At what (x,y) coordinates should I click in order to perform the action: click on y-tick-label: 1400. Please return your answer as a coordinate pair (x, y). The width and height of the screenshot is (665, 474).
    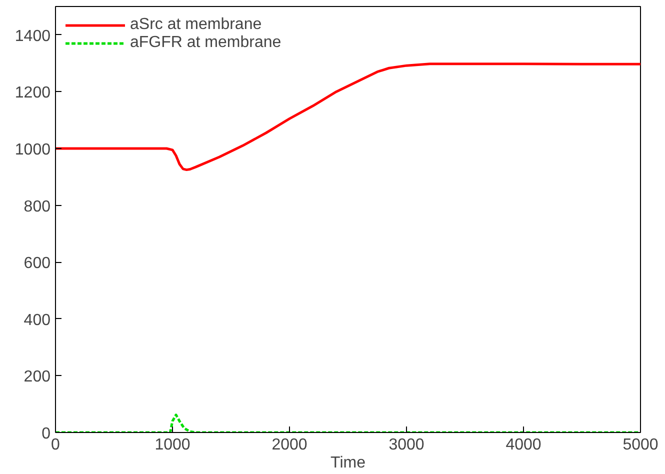
    Looking at the image, I should click on (32, 36).